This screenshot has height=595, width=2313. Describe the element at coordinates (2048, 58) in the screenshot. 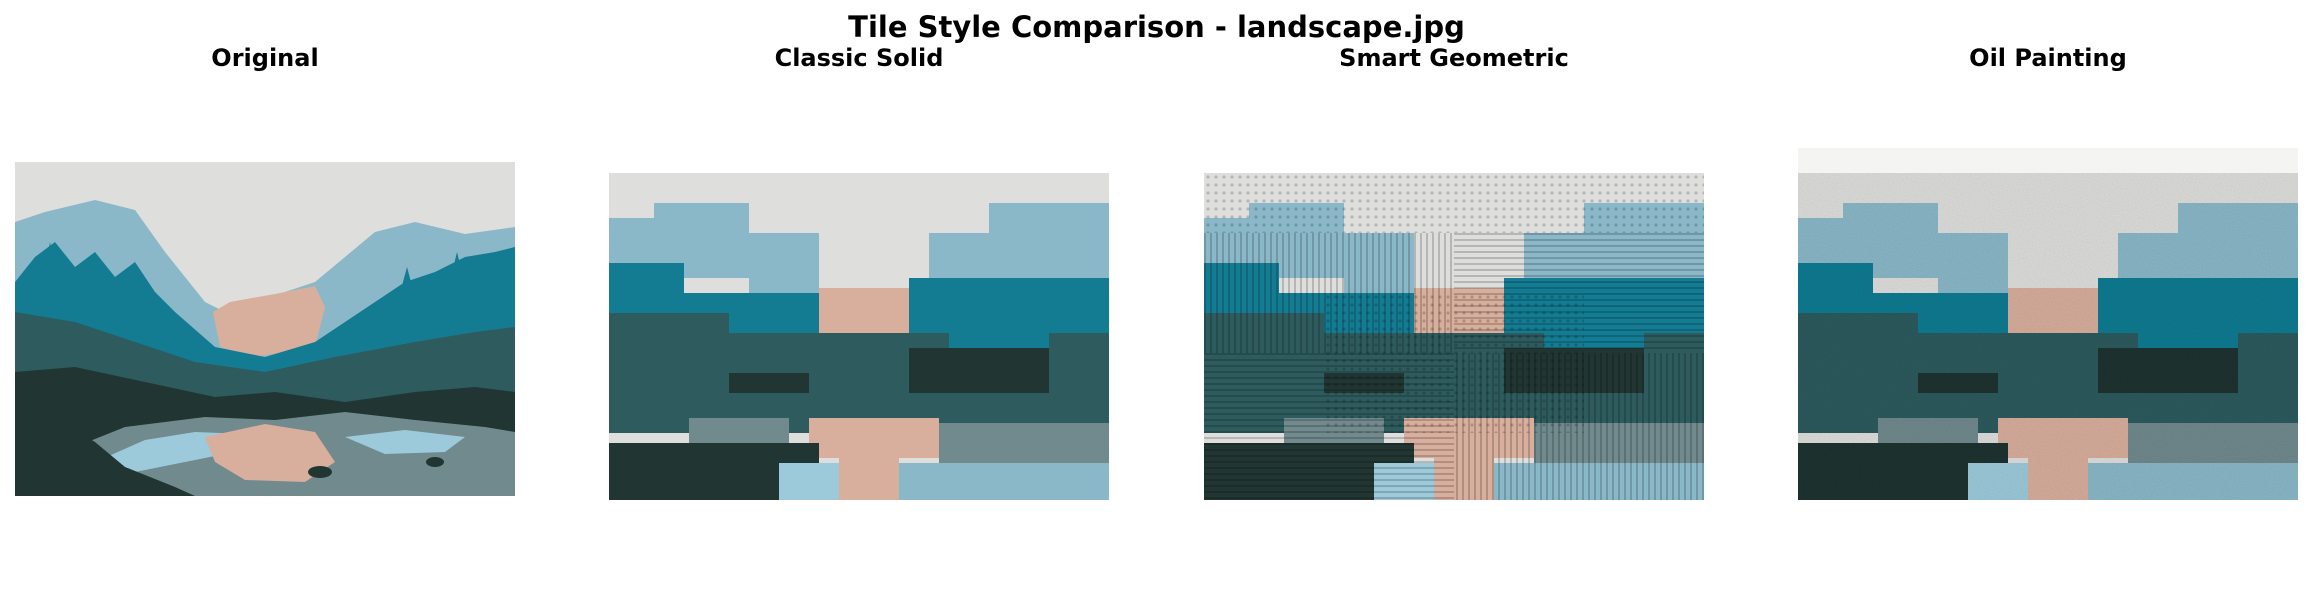

I see `panel-title-oil-painting: Oil Painting` at that location.